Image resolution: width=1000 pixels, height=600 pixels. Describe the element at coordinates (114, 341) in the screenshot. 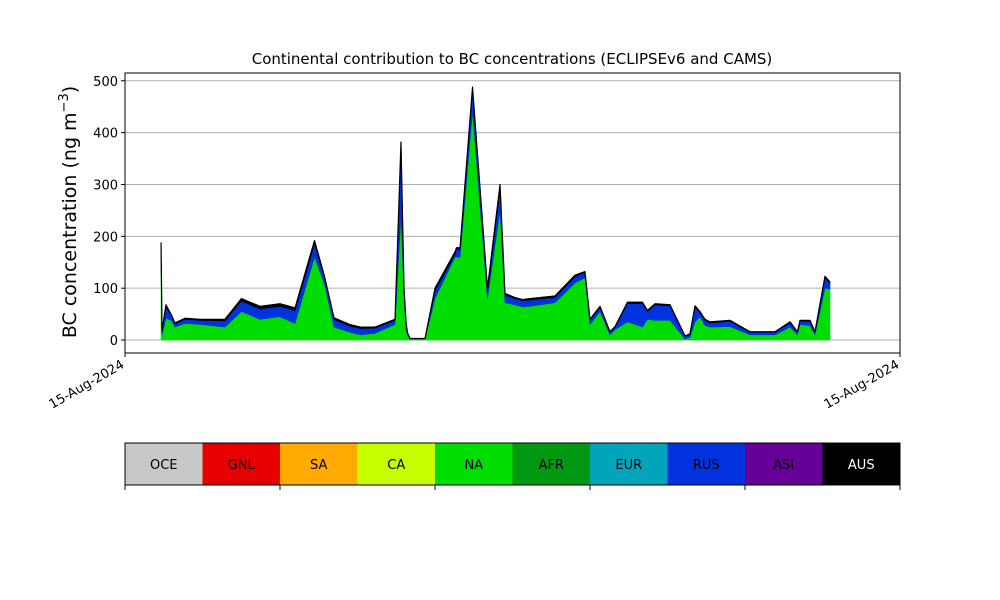

I see `y-tick-label-0: 0` at that location.